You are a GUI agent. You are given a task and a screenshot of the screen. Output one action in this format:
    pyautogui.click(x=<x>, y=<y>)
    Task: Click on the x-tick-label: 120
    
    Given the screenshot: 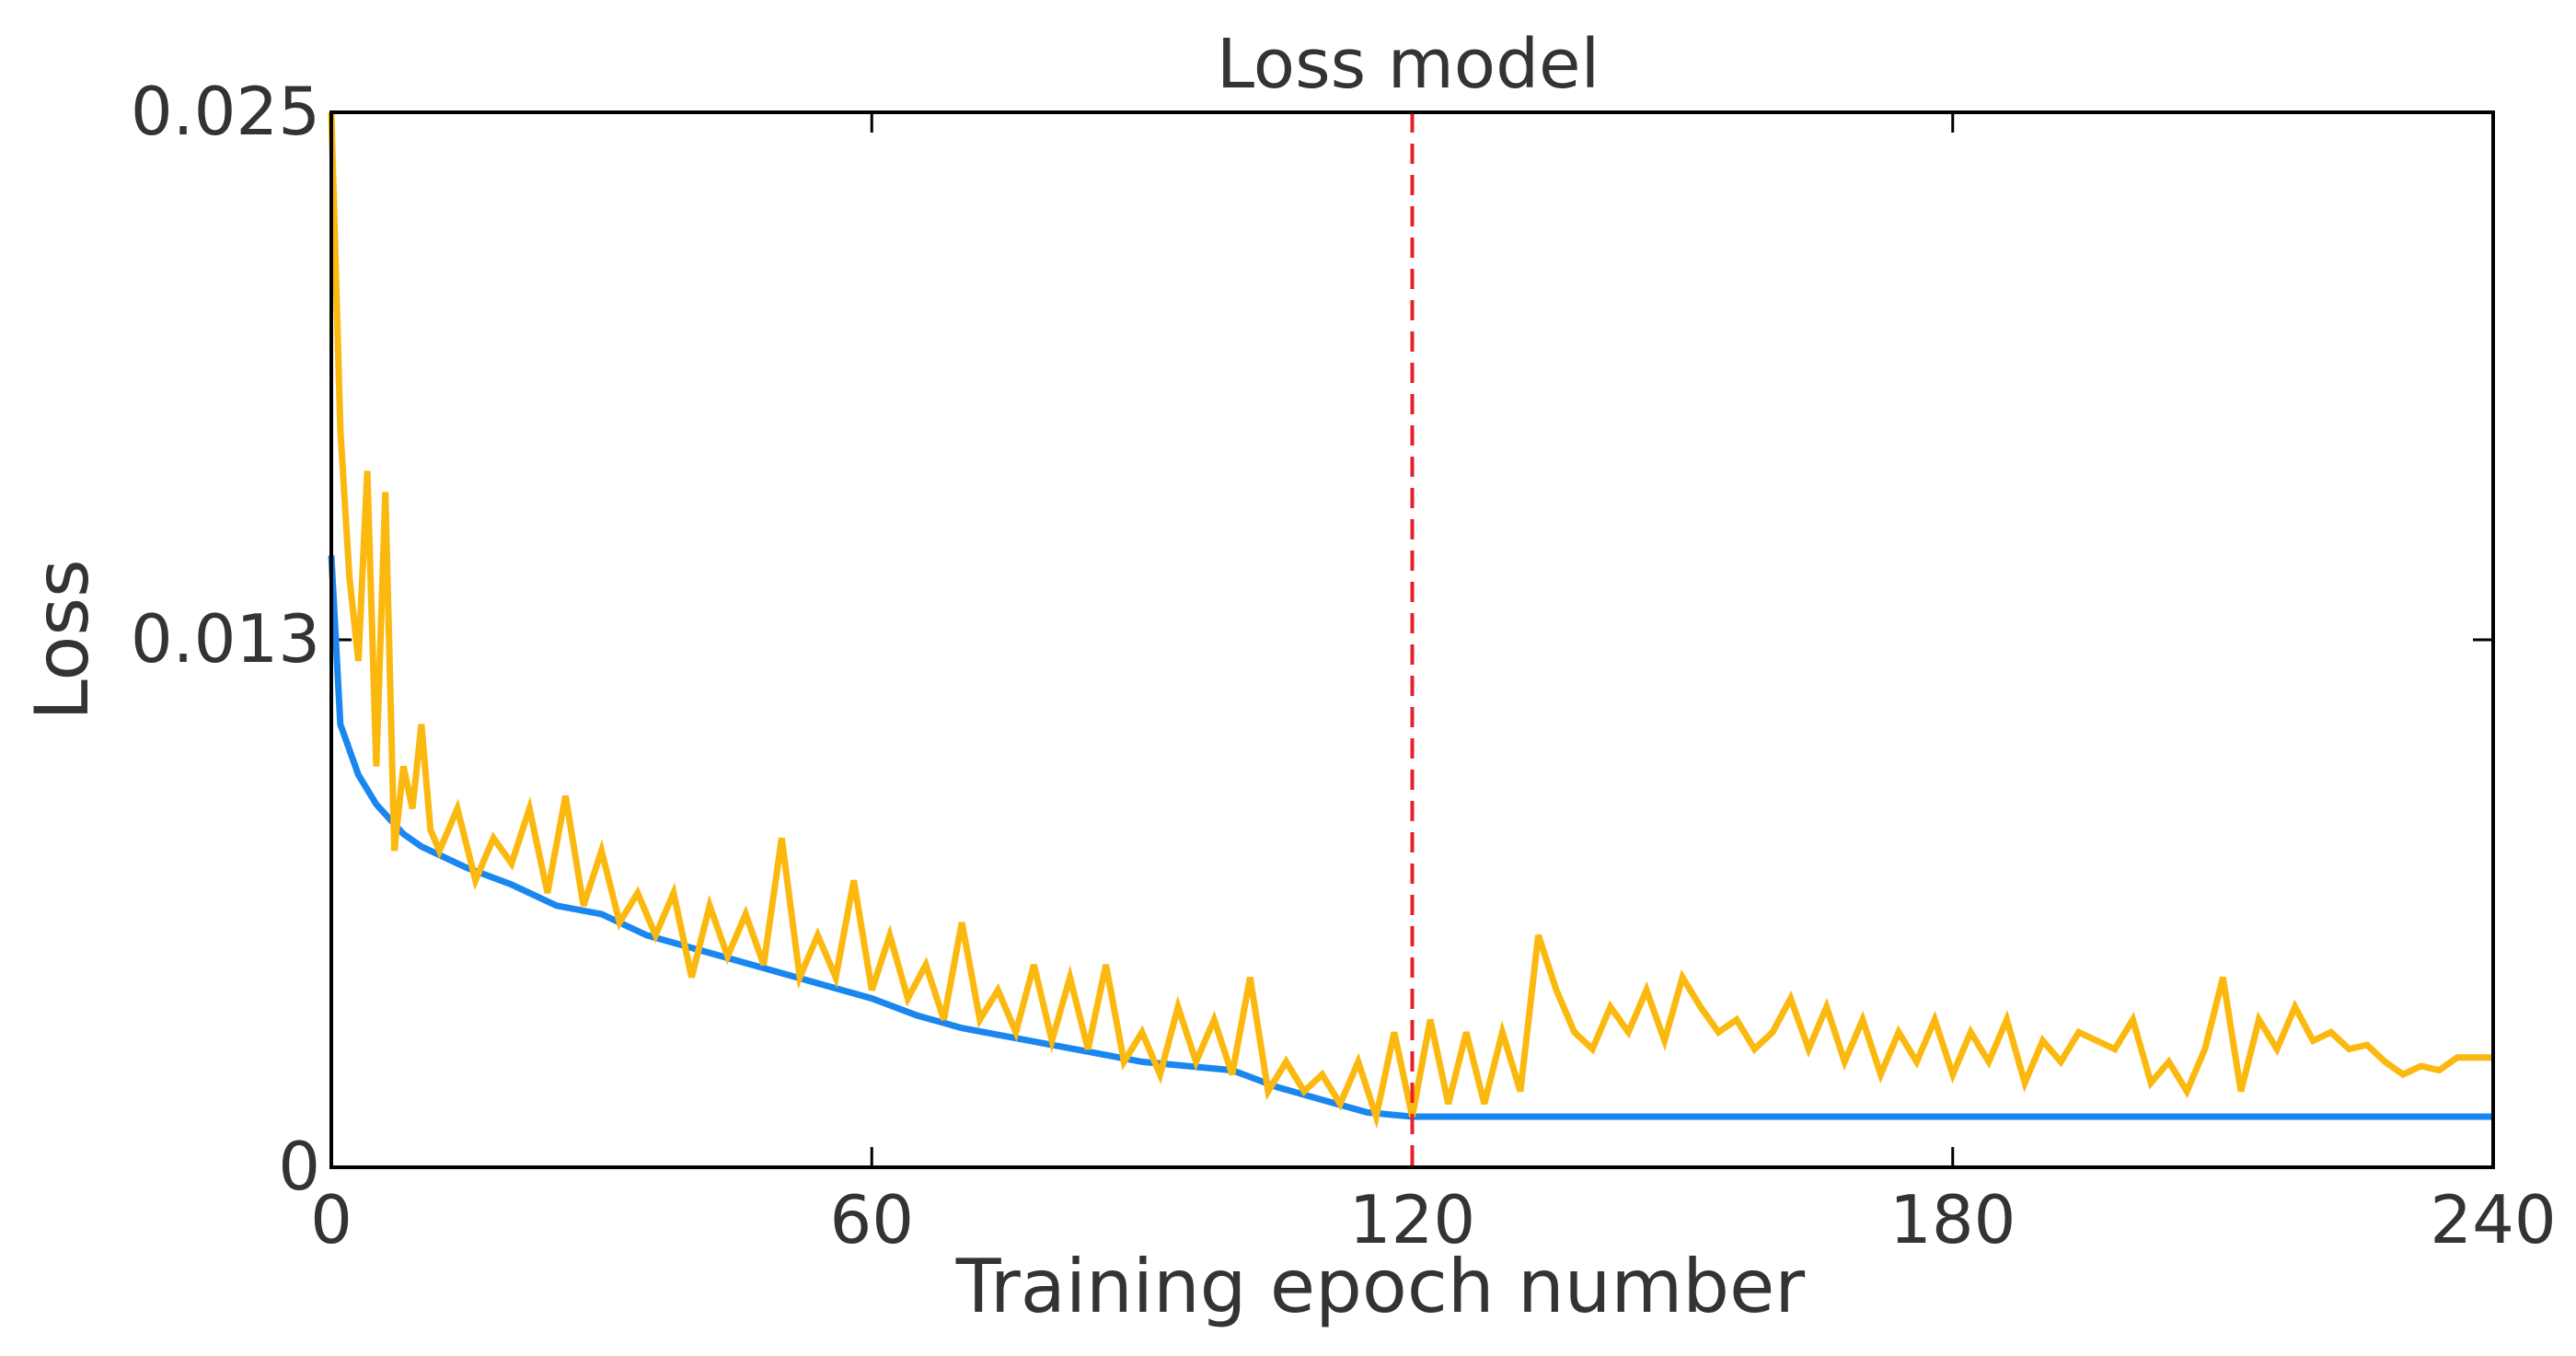 What is the action you would take?
    pyautogui.click(x=1412, y=1219)
    